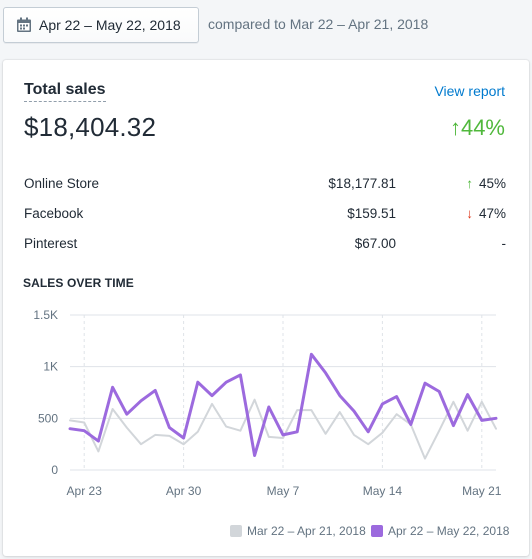  Describe the element at coordinates (318, 24) in the screenshot. I see `compared-text: compared to Mar 22 – Apr 21, 2018` at that location.